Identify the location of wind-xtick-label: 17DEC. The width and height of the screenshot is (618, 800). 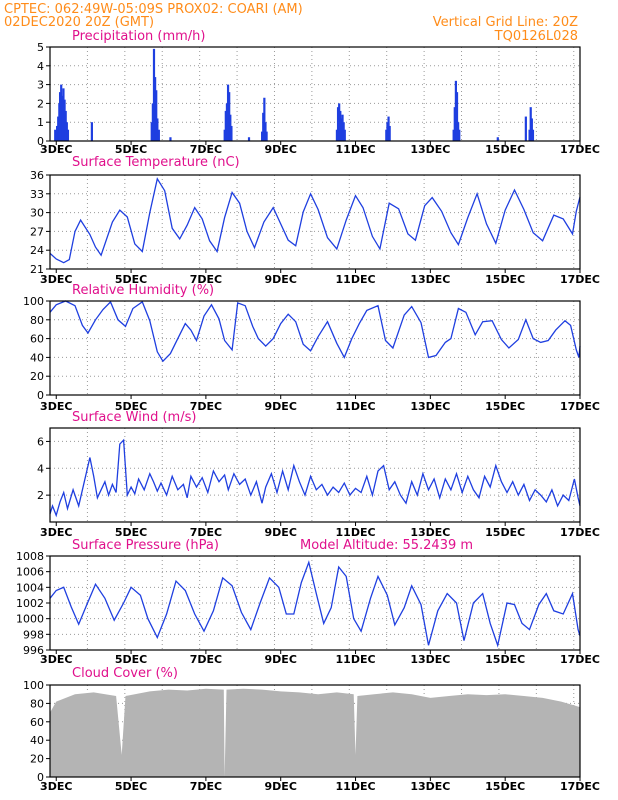
(580, 532).